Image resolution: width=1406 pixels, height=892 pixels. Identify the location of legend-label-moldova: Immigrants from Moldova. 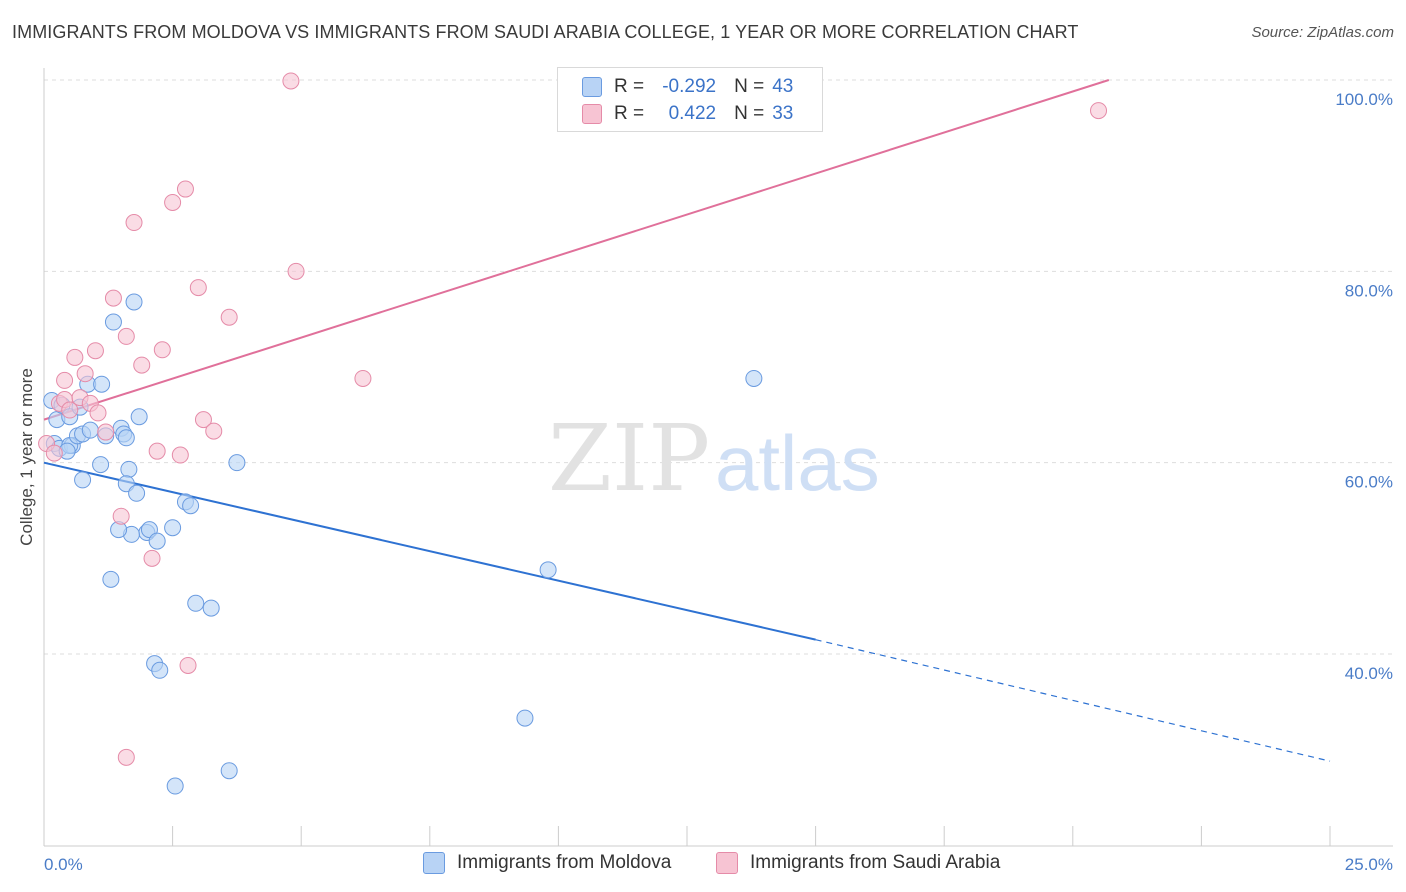
(564, 862).